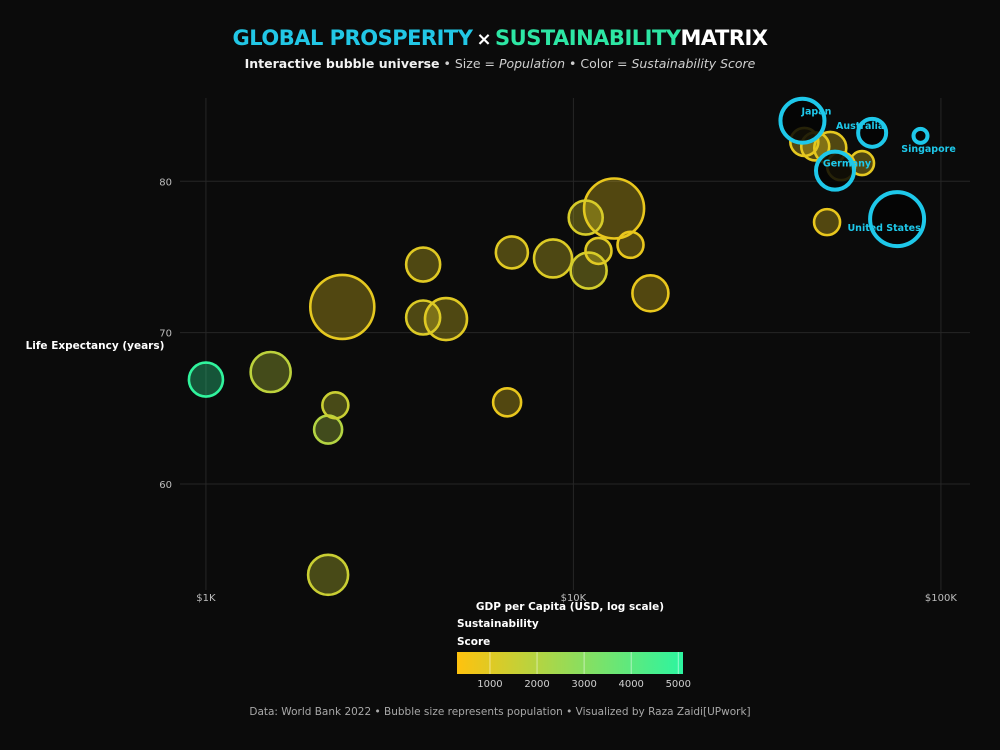 The width and height of the screenshot is (1000, 750). Describe the element at coordinates (536, 684) in the screenshot. I see `colorbar-tick-label: 2000` at that location.